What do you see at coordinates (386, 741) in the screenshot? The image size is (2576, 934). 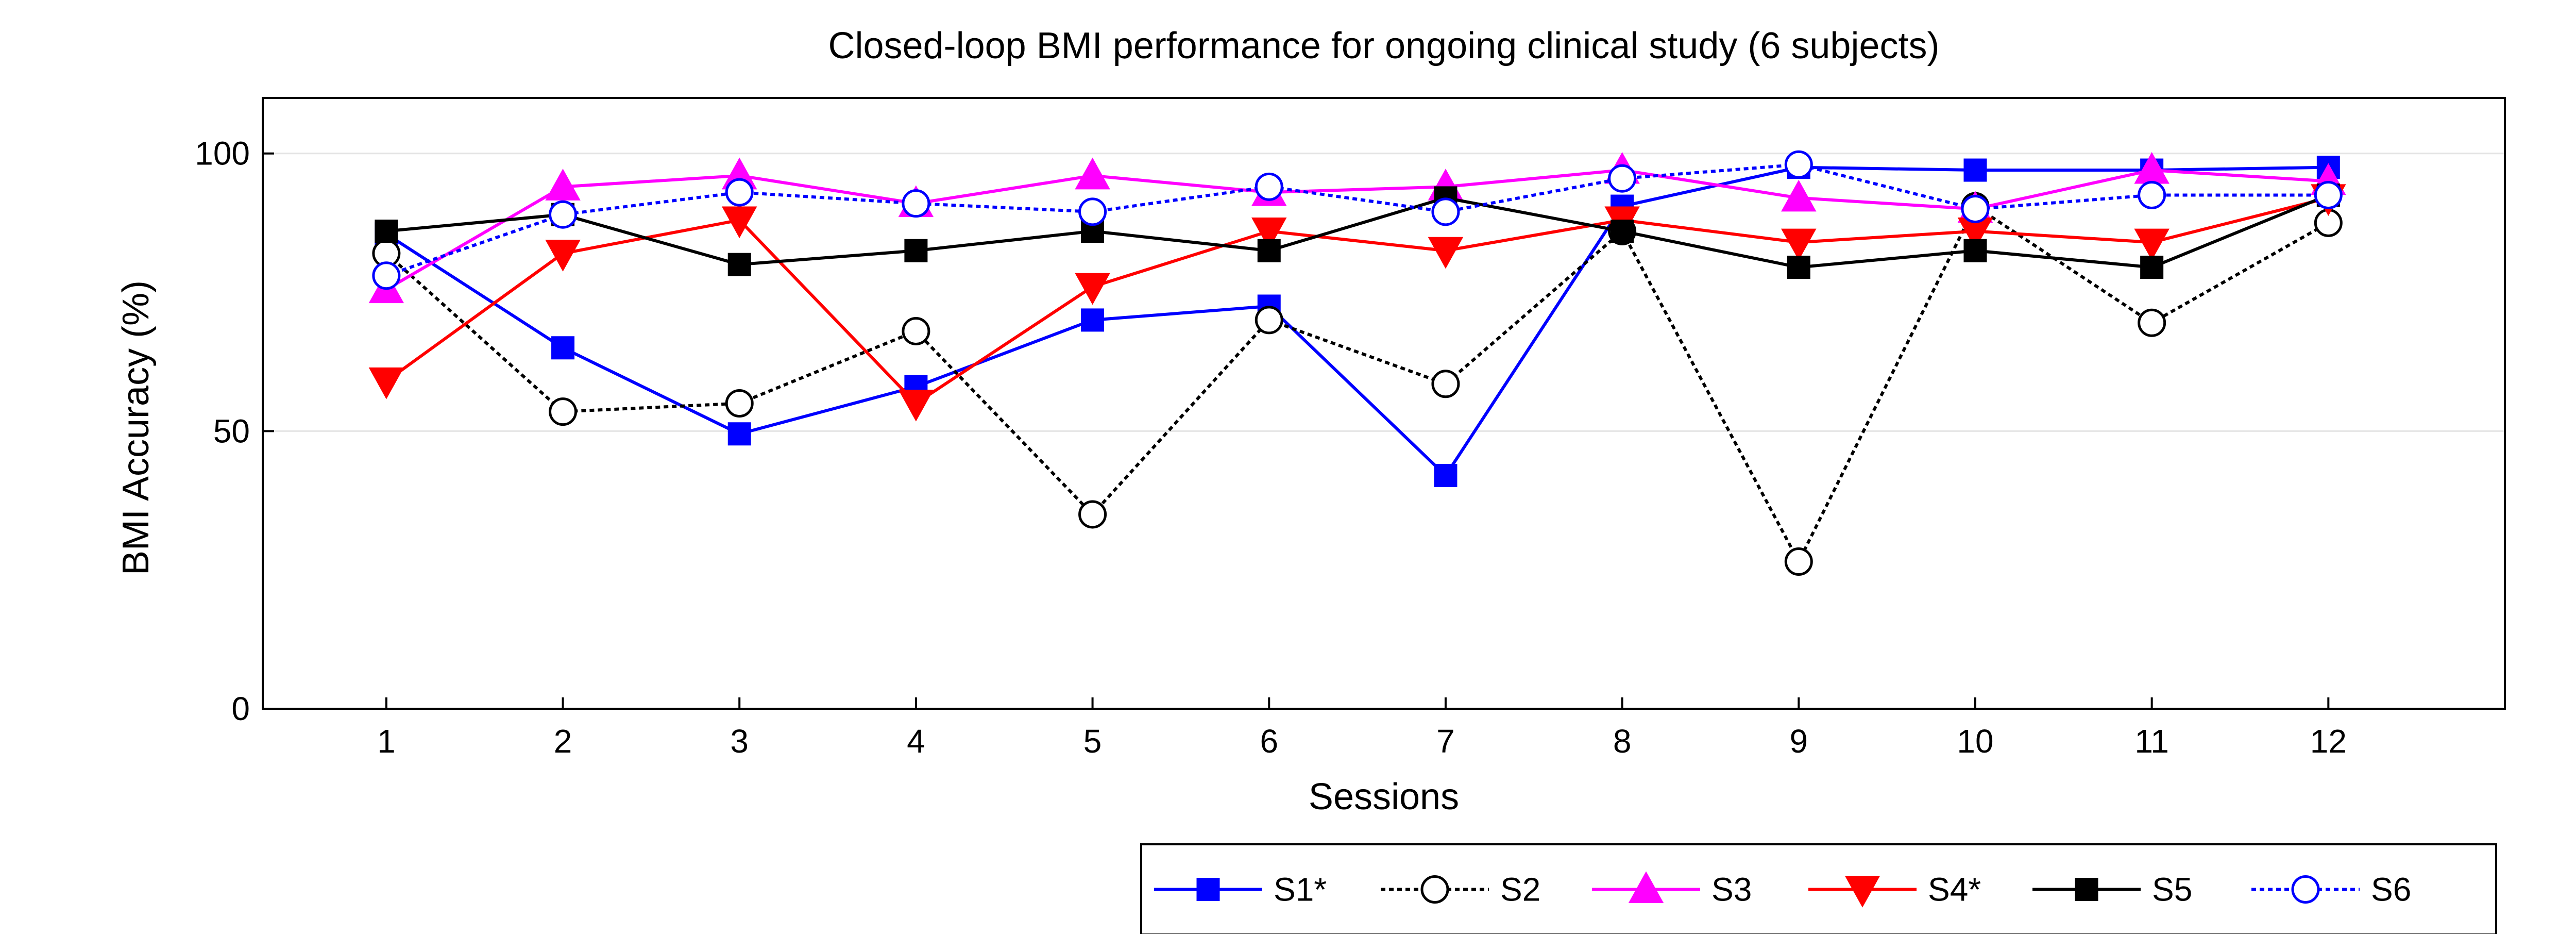 I see `x-tick-label: 1` at bounding box center [386, 741].